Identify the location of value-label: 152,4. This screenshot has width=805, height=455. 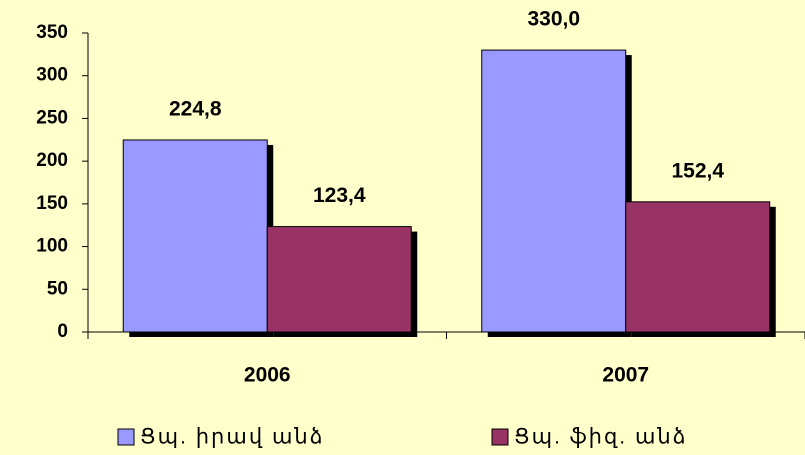
(697, 170).